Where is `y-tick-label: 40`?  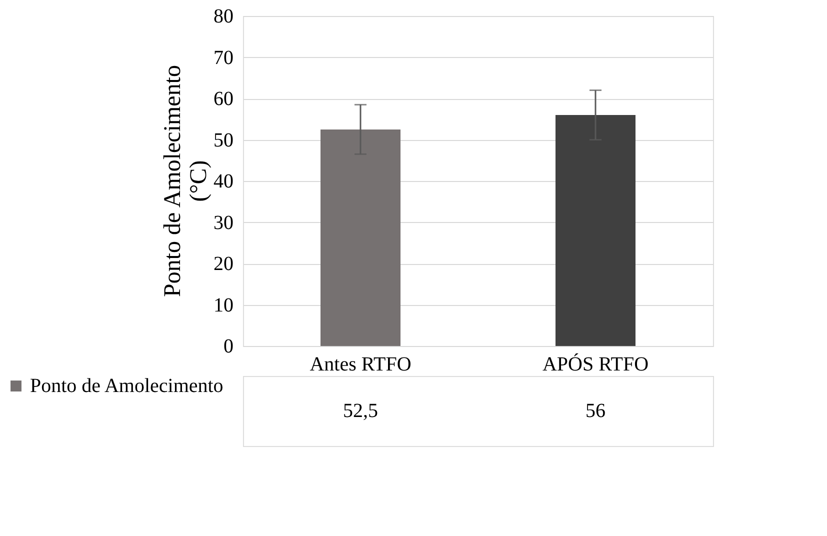
y-tick-label: 40 is located at coordinates (224, 181).